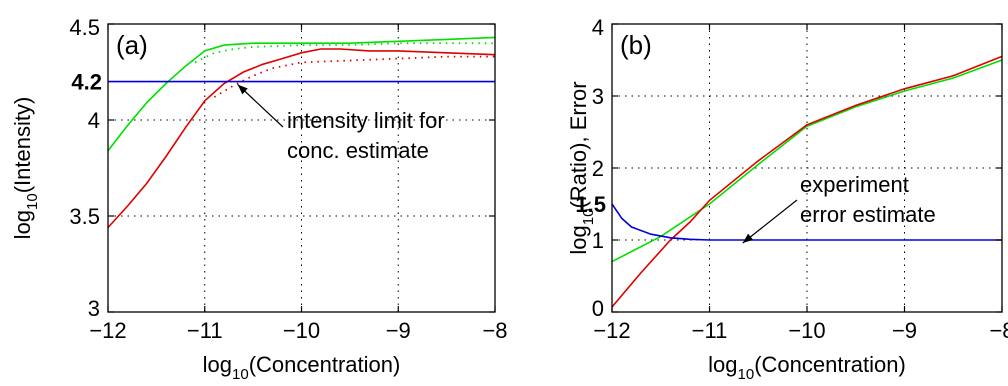  I want to click on highlight-value-label: 1.5, so click(590, 204).